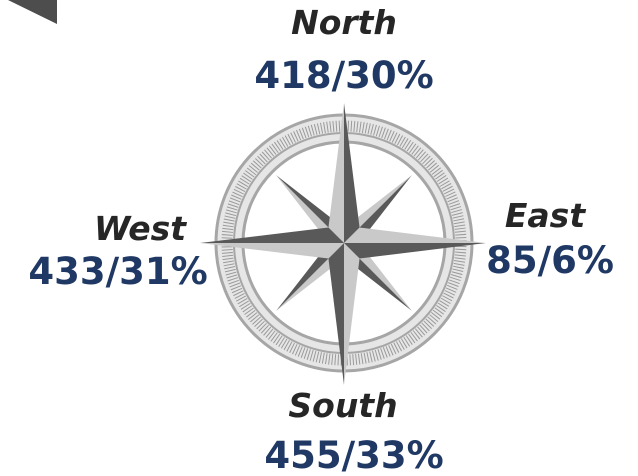 The width and height of the screenshot is (638, 476). Describe the element at coordinates (344, 22) in the screenshot. I see `direction-name: North` at that location.